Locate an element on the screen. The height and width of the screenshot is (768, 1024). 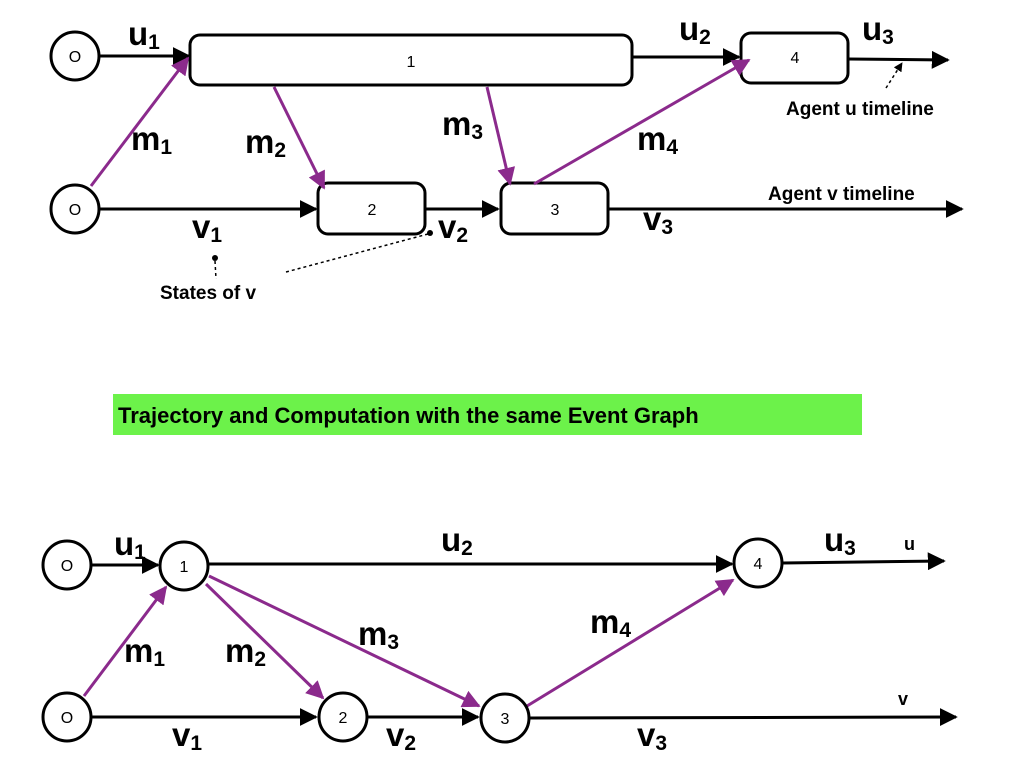
bottom-node-4-label: 4 is located at coordinates (758, 564).